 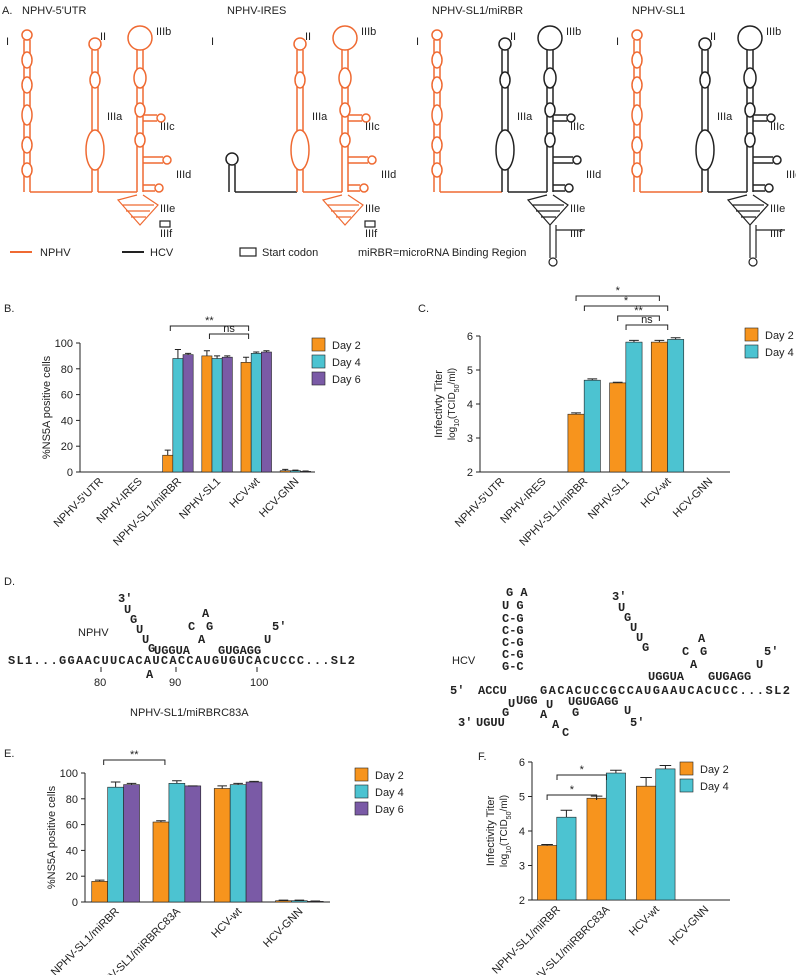 What do you see at coordinates (67, 421) in the screenshot?
I see `y-tick-label: 40` at bounding box center [67, 421].